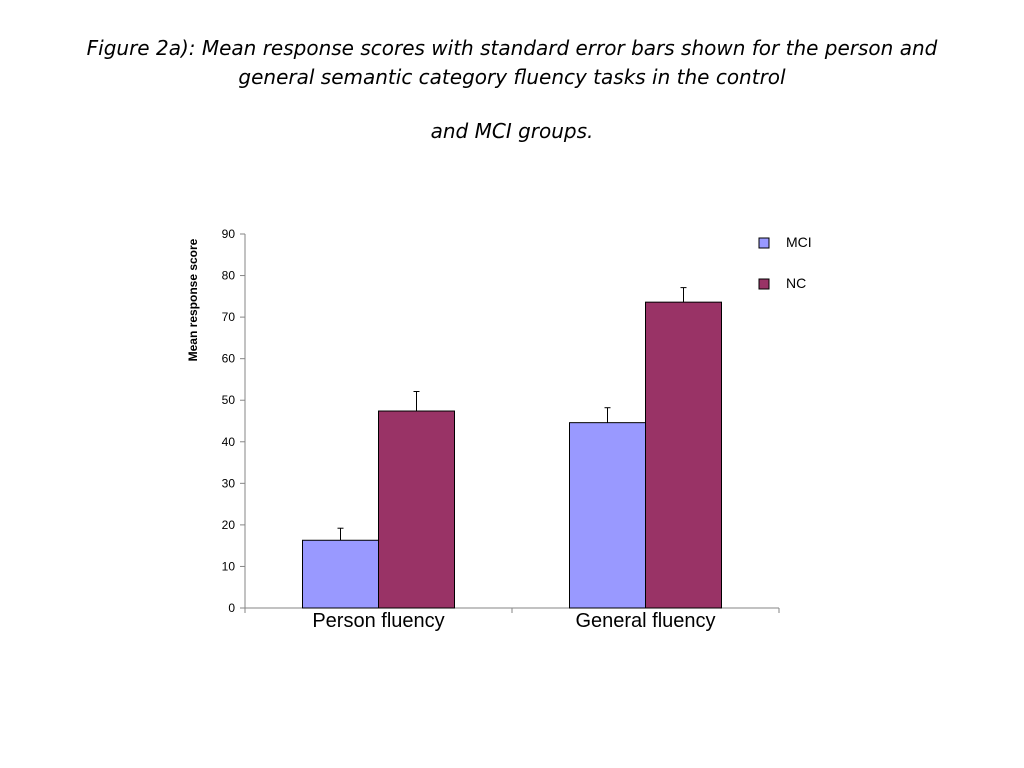  What do you see at coordinates (229, 442) in the screenshot?
I see `y-tick-label: 40` at bounding box center [229, 442].